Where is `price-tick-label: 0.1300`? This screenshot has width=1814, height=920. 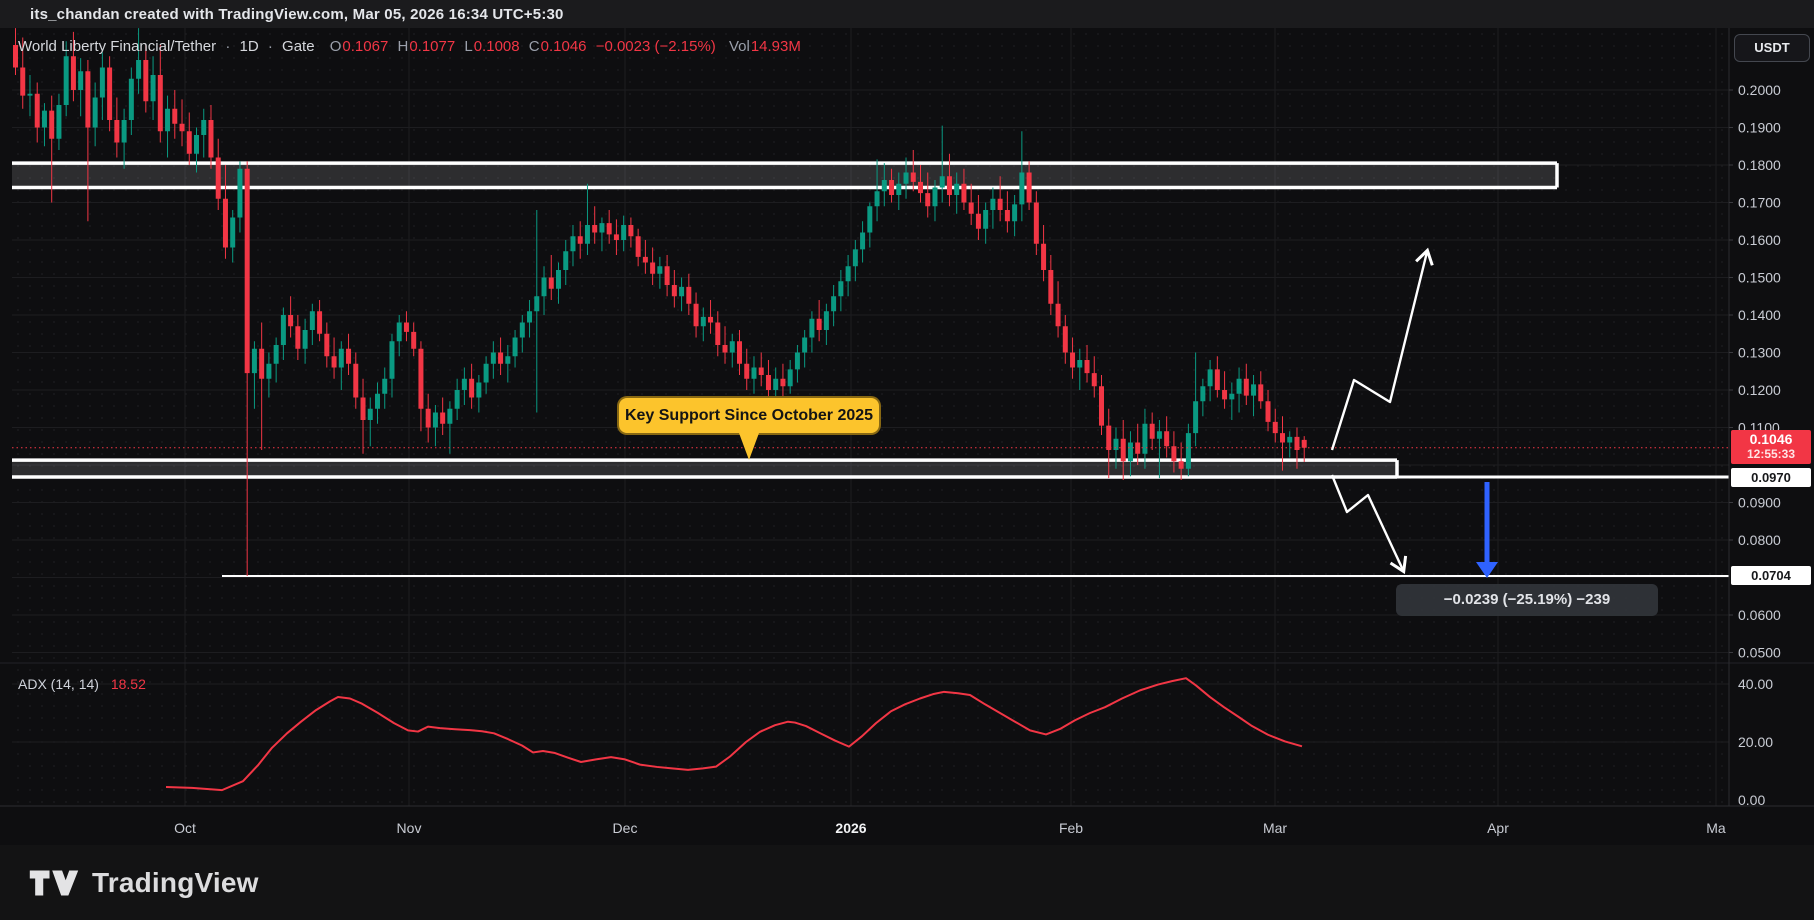
price-tick-label: 0.1300 is located at coordinates (1759, 353).